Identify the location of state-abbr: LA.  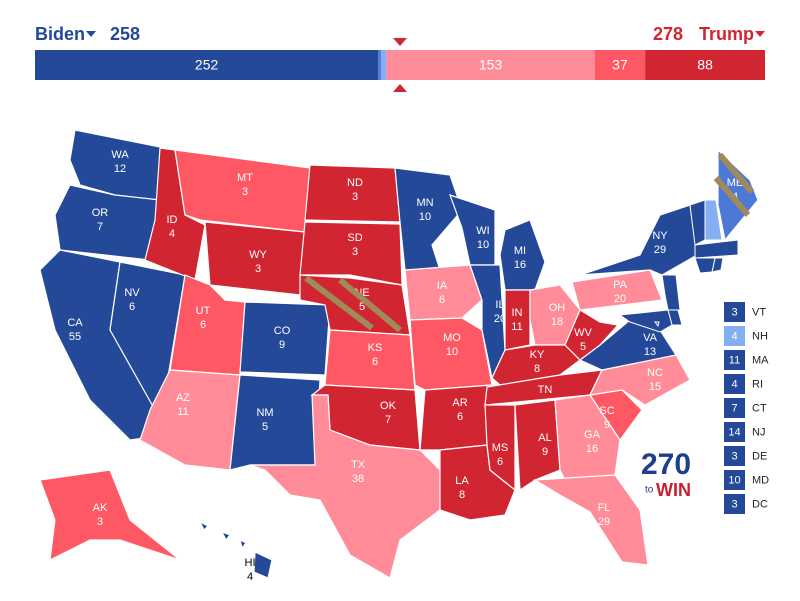
(462, 481).